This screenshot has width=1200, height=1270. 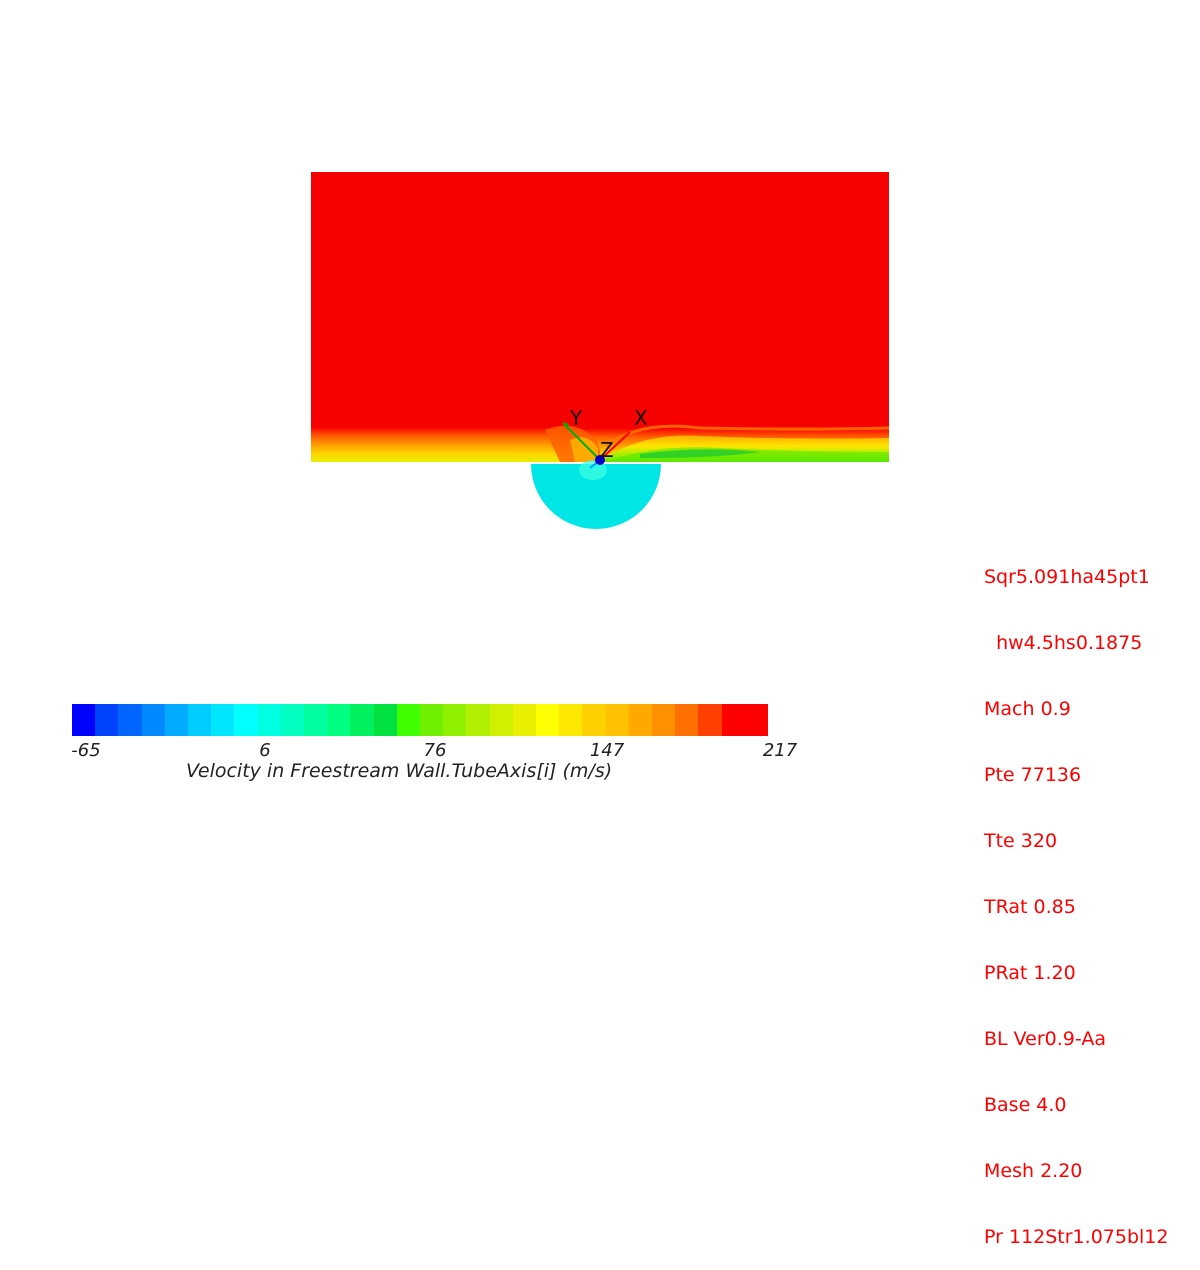 What do you see at coordinates (265, 750) in the screenshot?
I see `colorbar-tick-label: 6` at bounding box center [265, 750].